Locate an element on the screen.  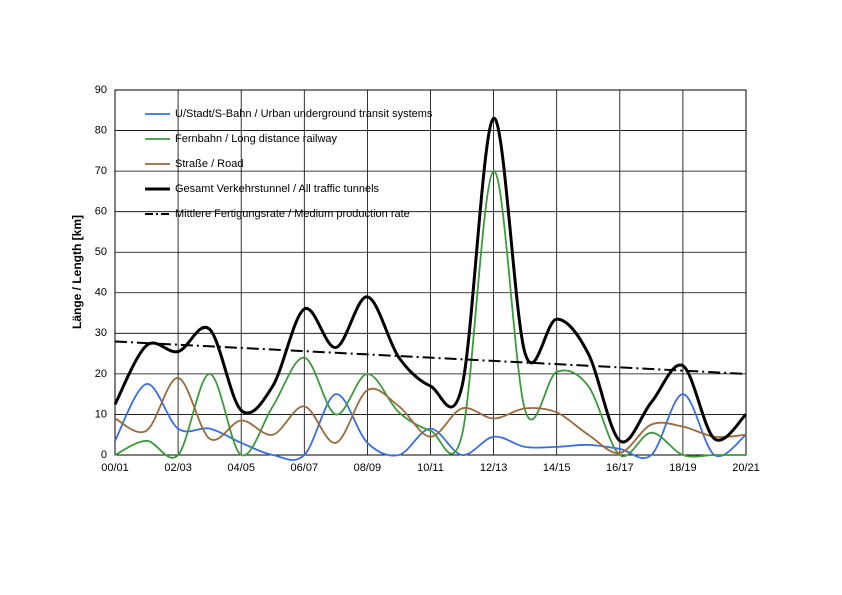
x-tick-label: 12/13 is located at coordinates (494, 468).